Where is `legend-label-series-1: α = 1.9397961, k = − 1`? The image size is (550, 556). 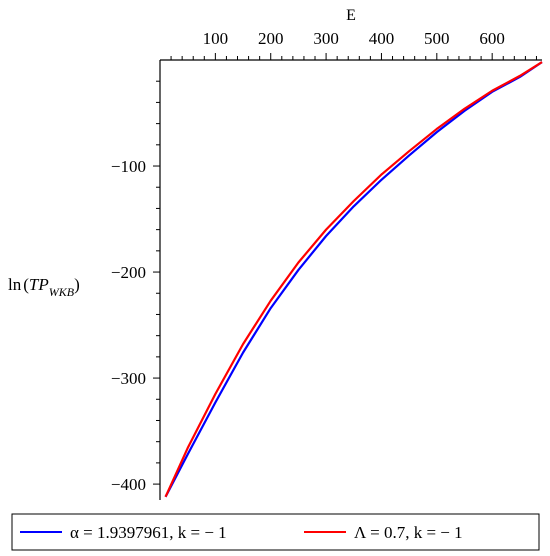 legend-label-series-1: α = 1.9397961, k = − 1 is located at coordinates (148, 532).